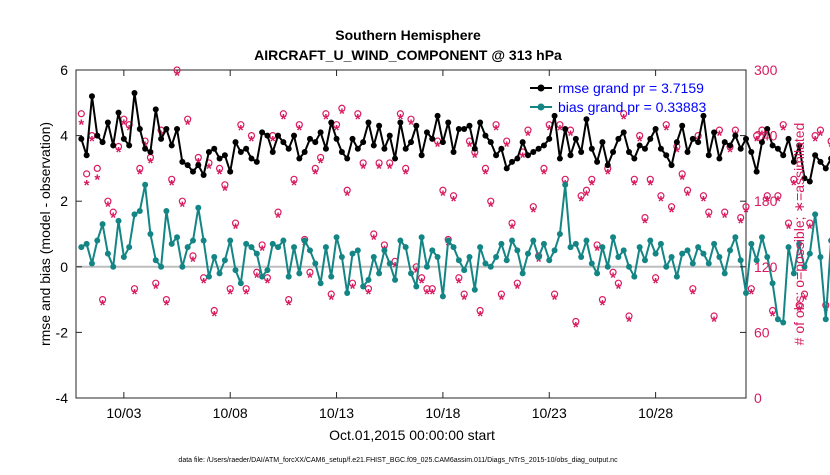 The height and width of the screenshot is (475, 830). Describe the element at coordinates (799, 234) in the screenshot. I see `y2-axis-label: # of obs: o=possible; ∗=assimilated` at that location.